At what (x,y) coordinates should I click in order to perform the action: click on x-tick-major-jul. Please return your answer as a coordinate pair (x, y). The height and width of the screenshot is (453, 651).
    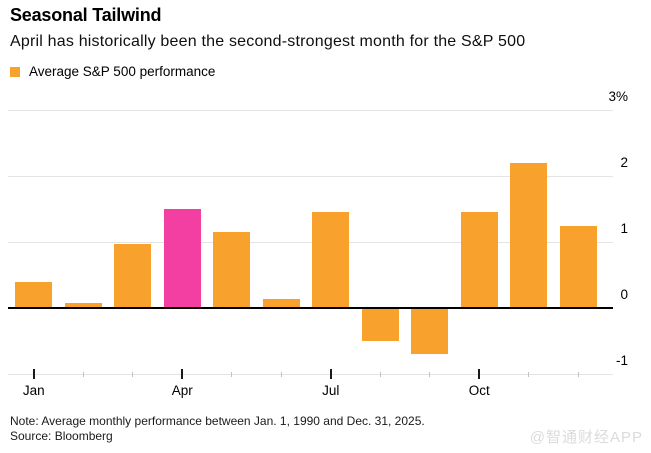
    Looking at the image, I should click on (330, 374).